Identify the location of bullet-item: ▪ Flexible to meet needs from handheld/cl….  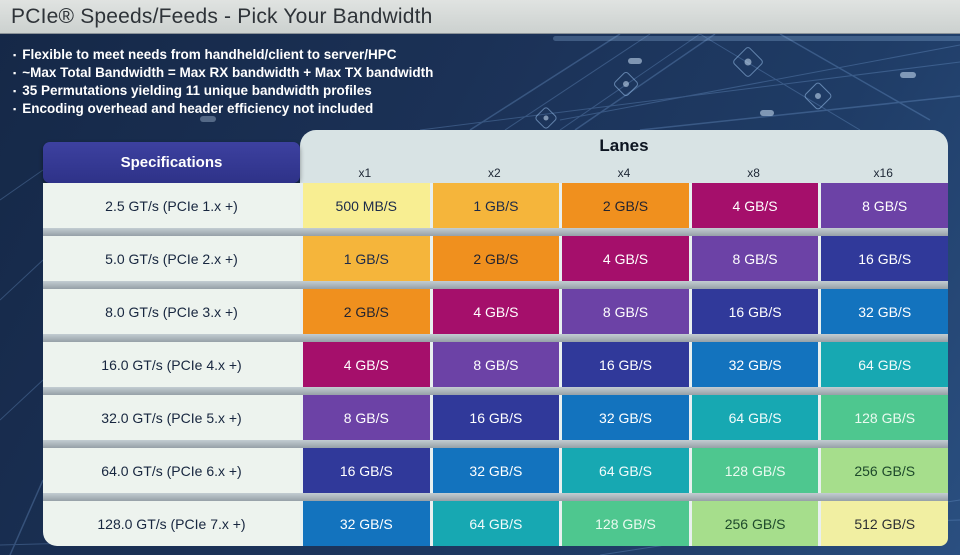
(223, 55).